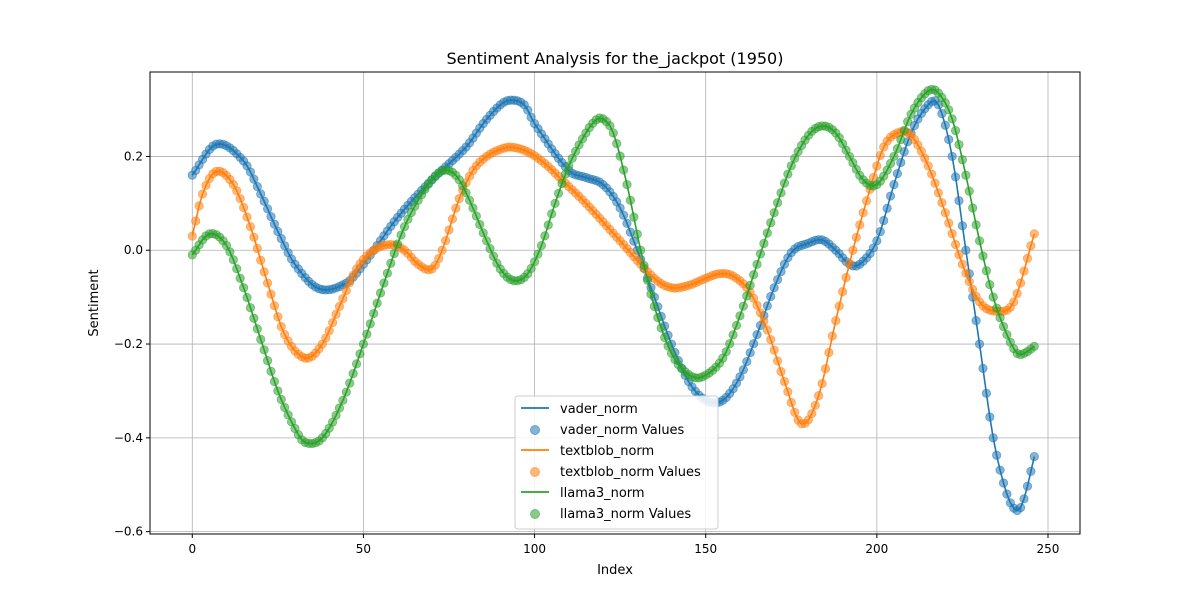  What do you see at coordinates (133, 250) in the screenshot?
I see `y-tick-label: 0.0` at bounding box center [133, 250].